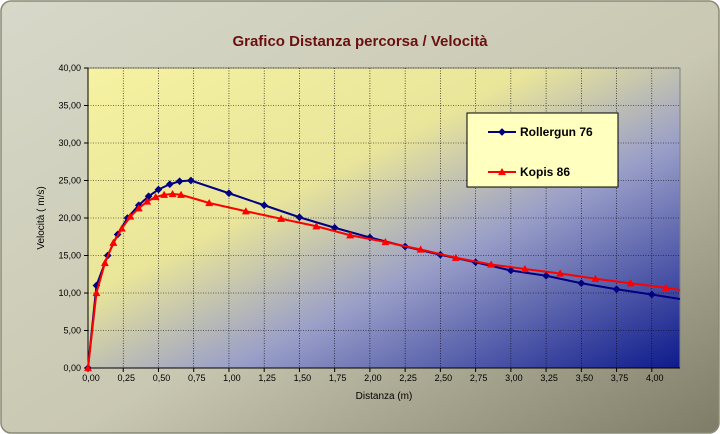  Describe the element at coordinates (549, 378) in the screenshot. I see `x-tick-label: 3,25` at that location.